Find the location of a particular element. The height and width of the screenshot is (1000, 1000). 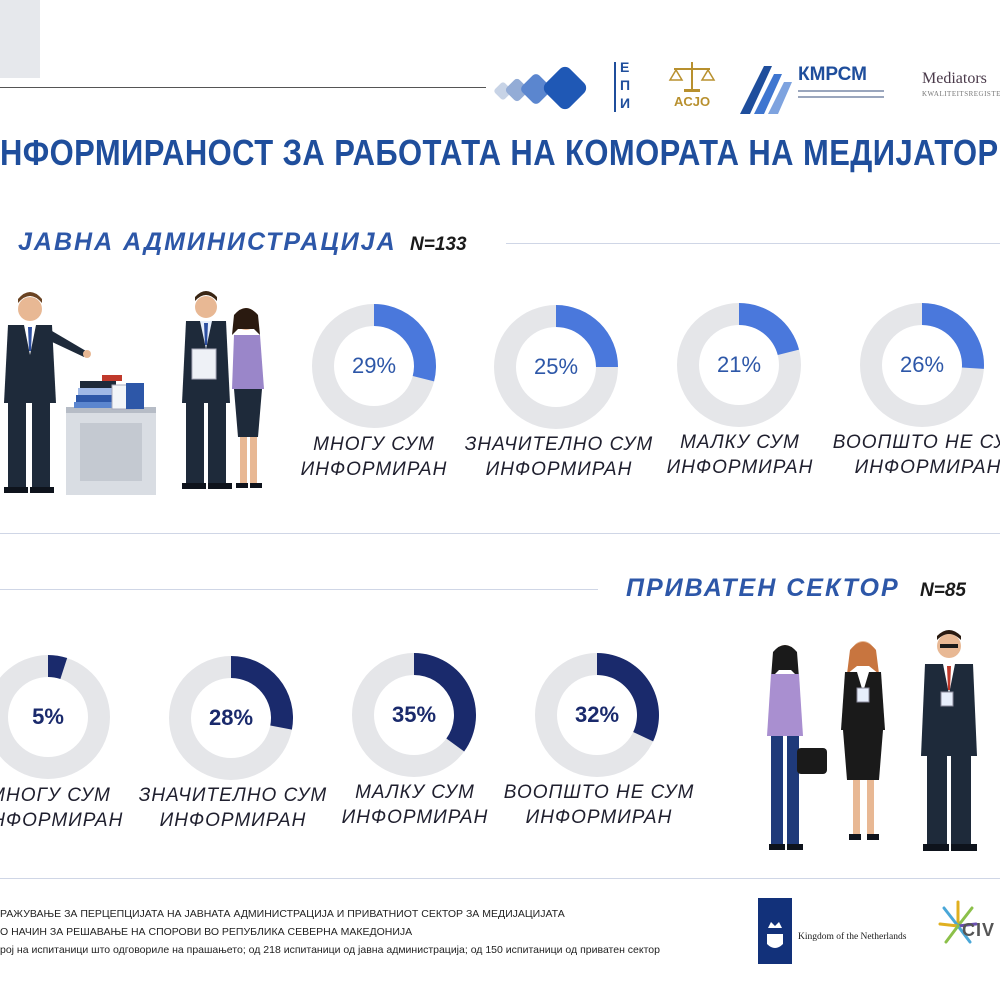

asjo-logo: ACJO is located at coordinates (692, 88).